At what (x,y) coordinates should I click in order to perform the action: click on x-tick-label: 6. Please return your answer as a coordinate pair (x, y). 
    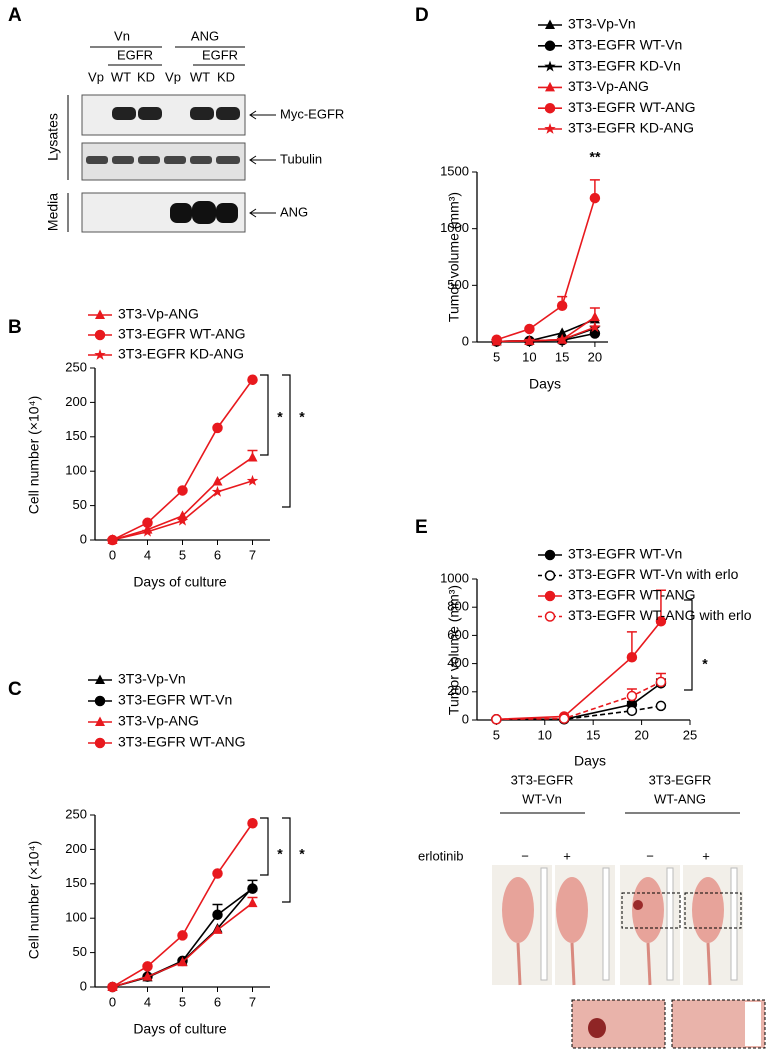
    Looking at the image, I should click on (217, 554).